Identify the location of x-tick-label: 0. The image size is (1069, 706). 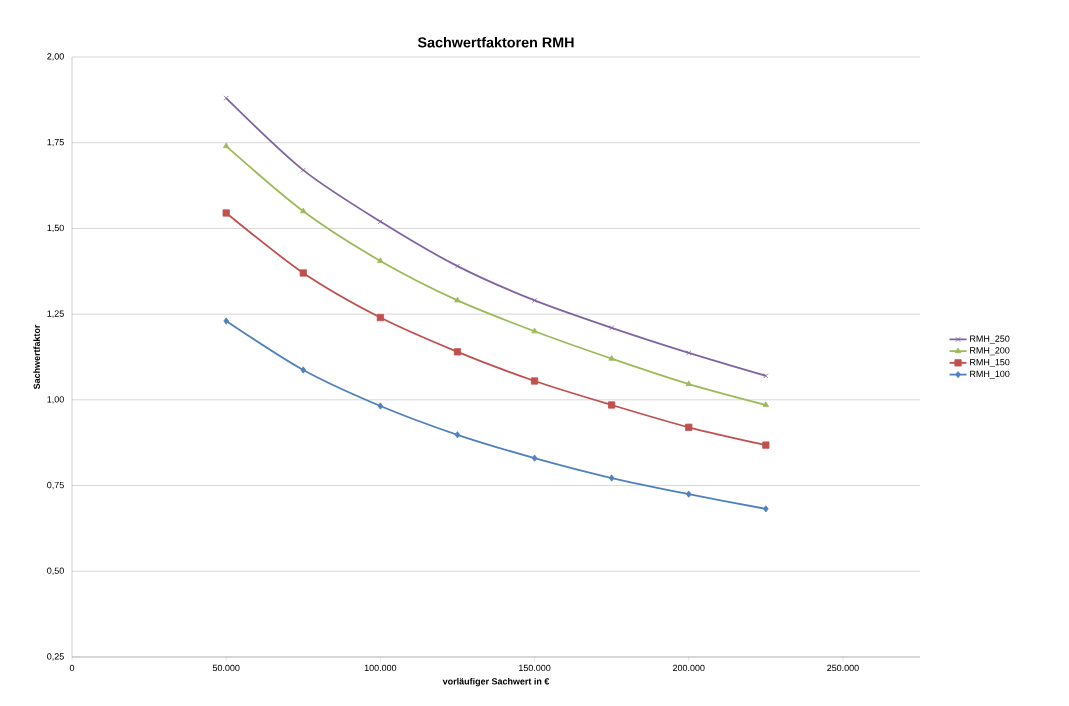
(72, 668).